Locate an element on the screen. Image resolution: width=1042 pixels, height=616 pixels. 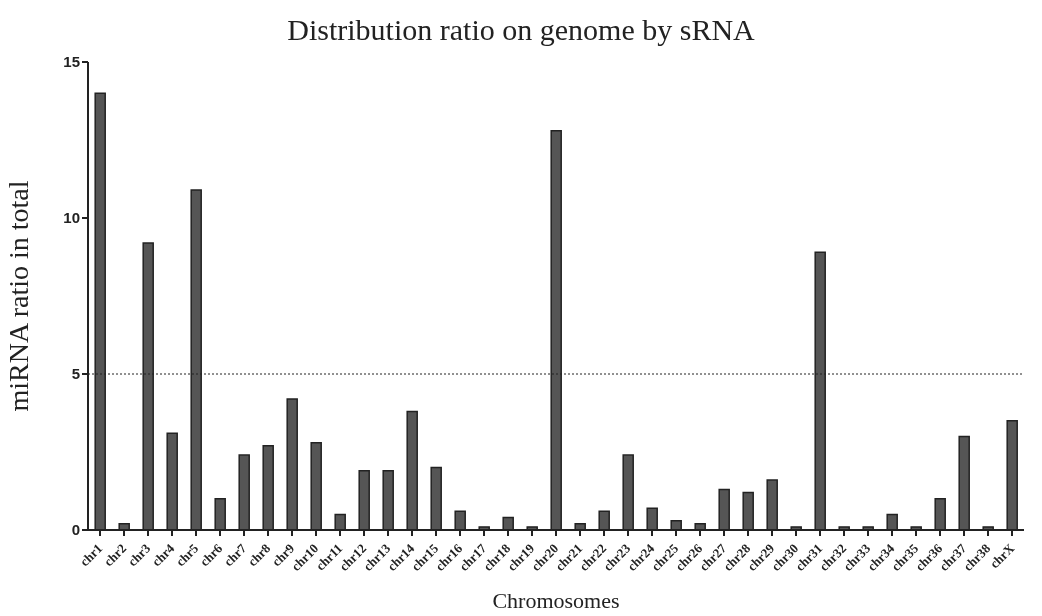
x-axis-title: Chromosomes is located at coordinates (556, 600).